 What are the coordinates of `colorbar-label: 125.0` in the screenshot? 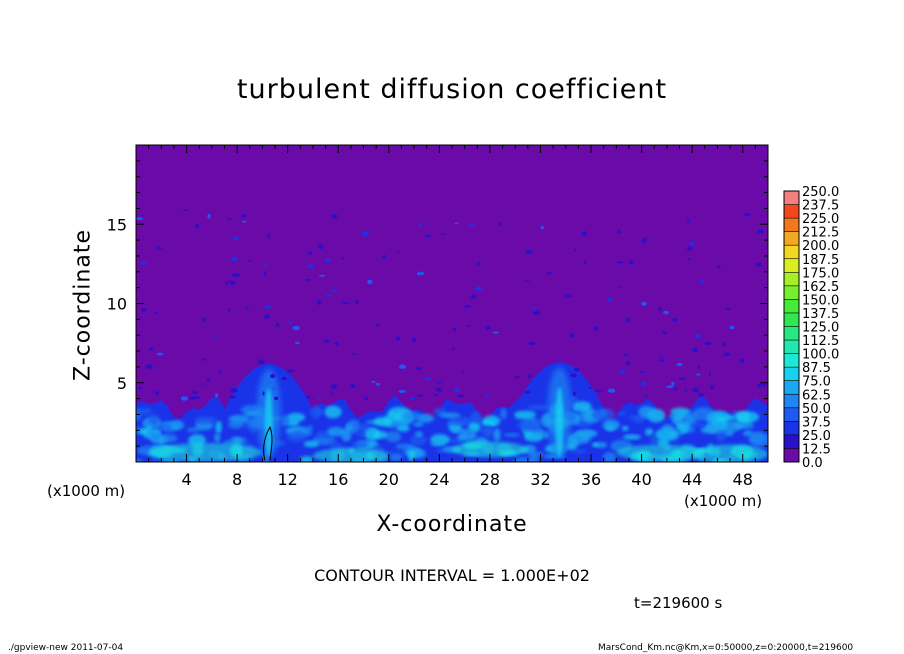 It's located at (820, 328).